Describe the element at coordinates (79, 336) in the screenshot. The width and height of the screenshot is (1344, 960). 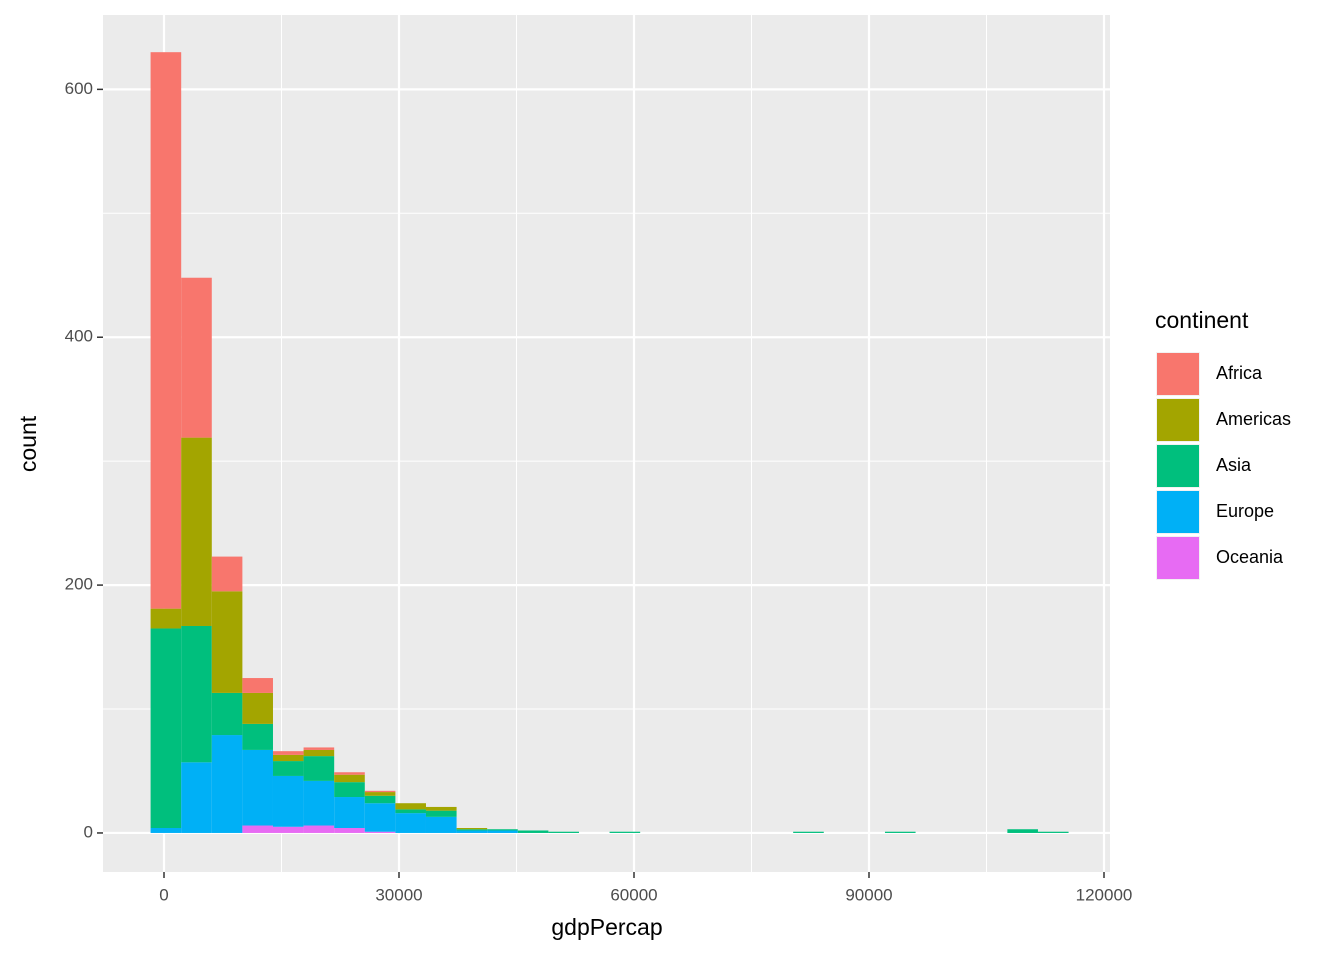
I see `y-tick-label: 400` at that location.